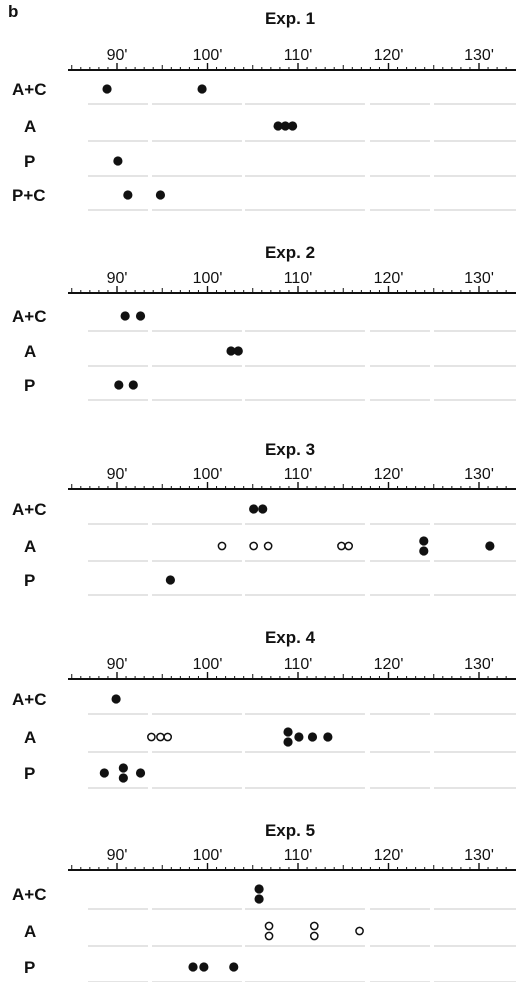  I want to click on chart-title: Exp. 3, so click(290, 449).